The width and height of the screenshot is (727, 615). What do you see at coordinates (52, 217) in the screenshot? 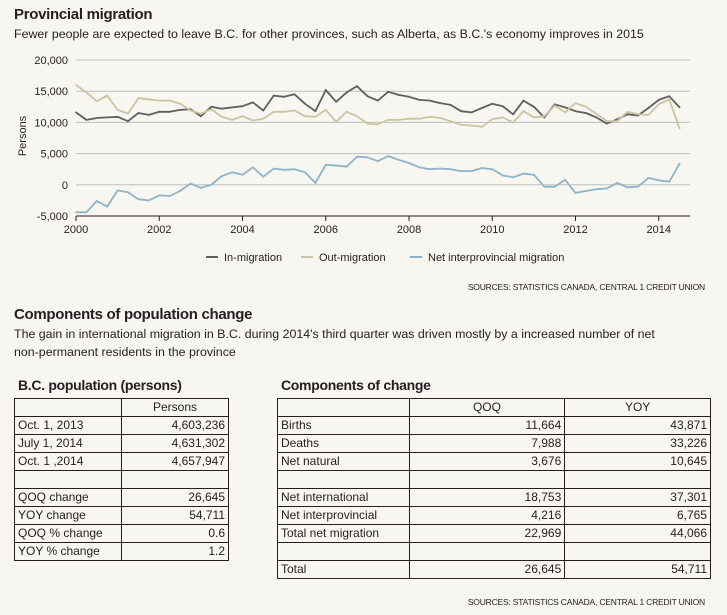
I see `y-tick-label: -5,000` at bounding box center [52, 217].